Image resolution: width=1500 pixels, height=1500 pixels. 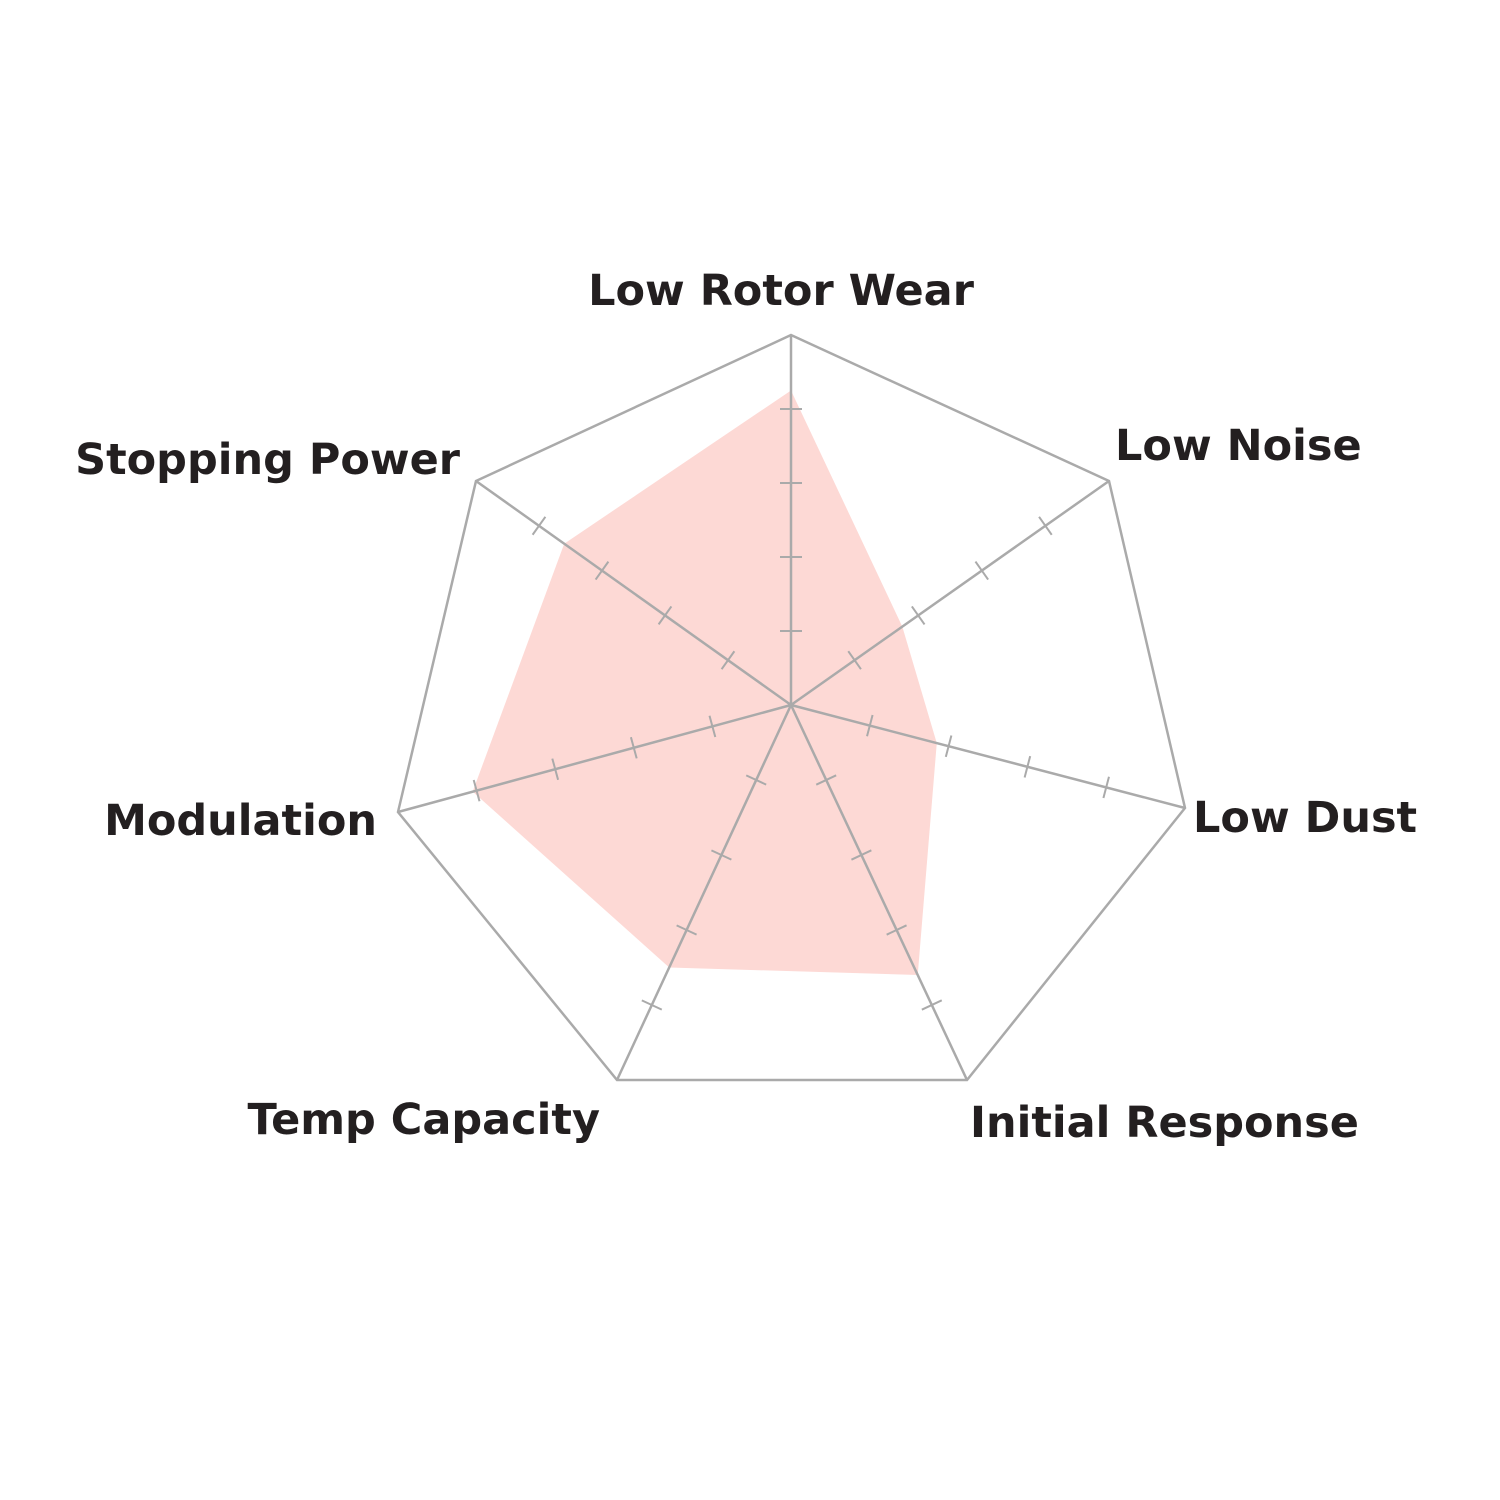 I want to click on axis-label: Initial Response, so click(x=1164, y=1123).